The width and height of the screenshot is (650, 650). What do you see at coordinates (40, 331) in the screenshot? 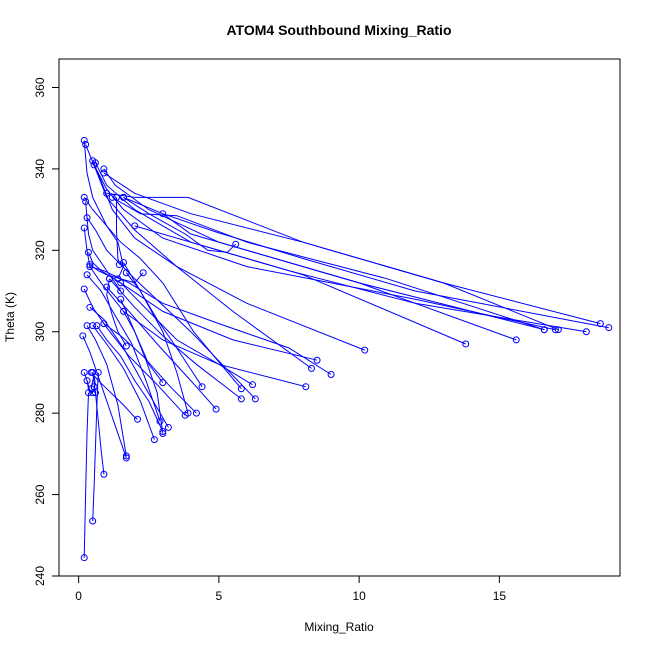
I see `y-tick-label: 300` at bounding box center [40, 331].